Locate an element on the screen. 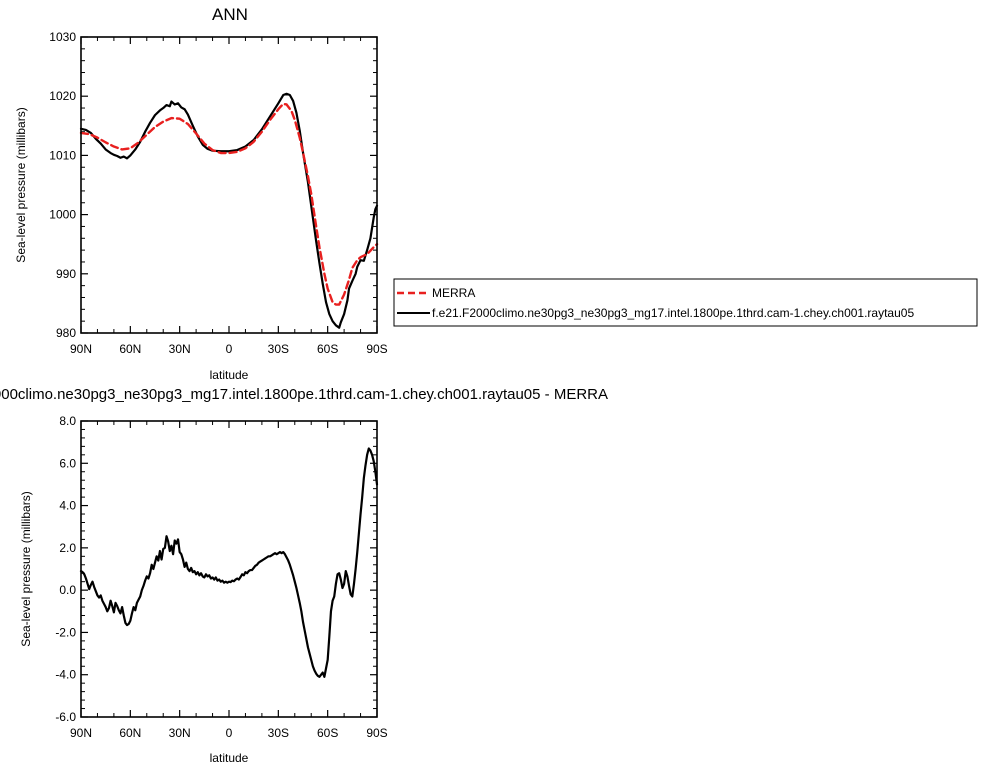  top-x-tick-label: 60S is located at coordinates (327, 349).